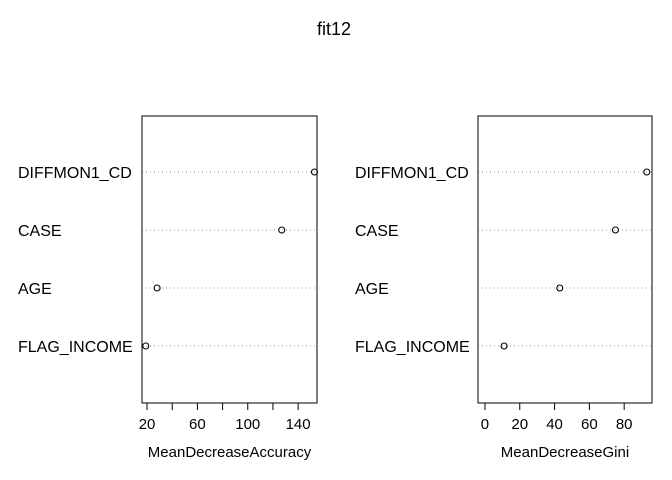  I want to click on x-tick-label: 40, so click(554, 424).